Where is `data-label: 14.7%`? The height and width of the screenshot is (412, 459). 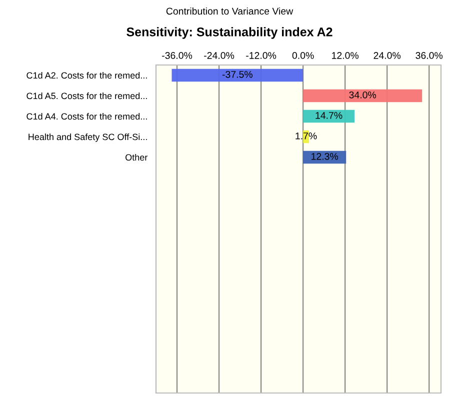
data-label: 14.7% is located at coordinates (329, 115).